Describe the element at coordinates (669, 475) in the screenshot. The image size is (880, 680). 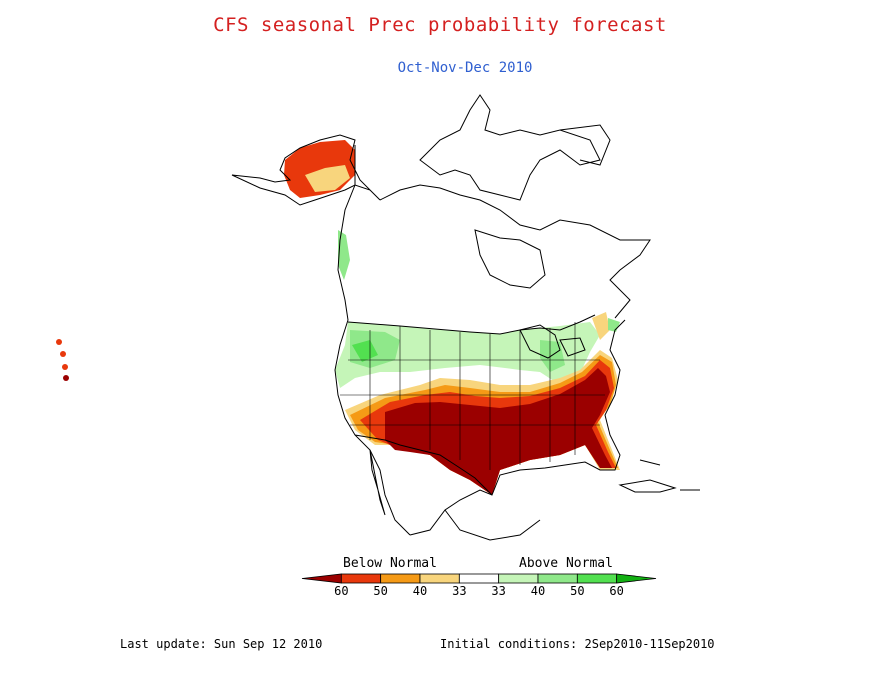
I see `caribbean-islands` at that location.